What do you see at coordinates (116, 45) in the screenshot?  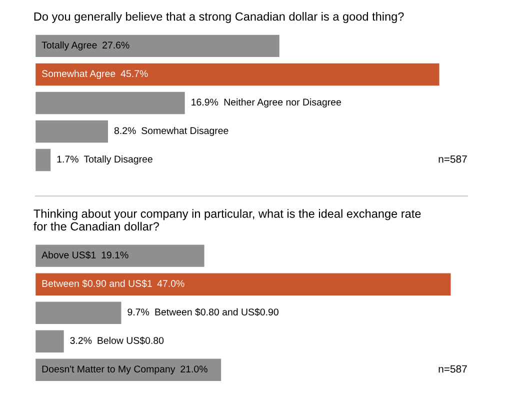 I see `data-label: 27.6%` at bounding box center [116, 45].